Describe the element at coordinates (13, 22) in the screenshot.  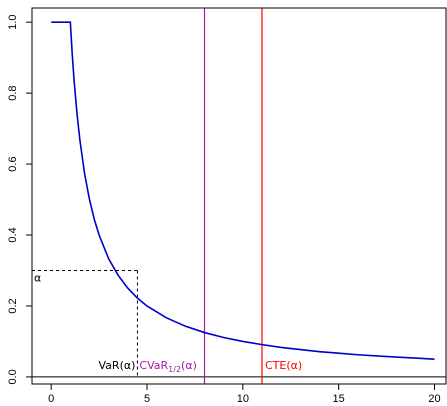
I see `y-tick-label: 1.0` at that location.